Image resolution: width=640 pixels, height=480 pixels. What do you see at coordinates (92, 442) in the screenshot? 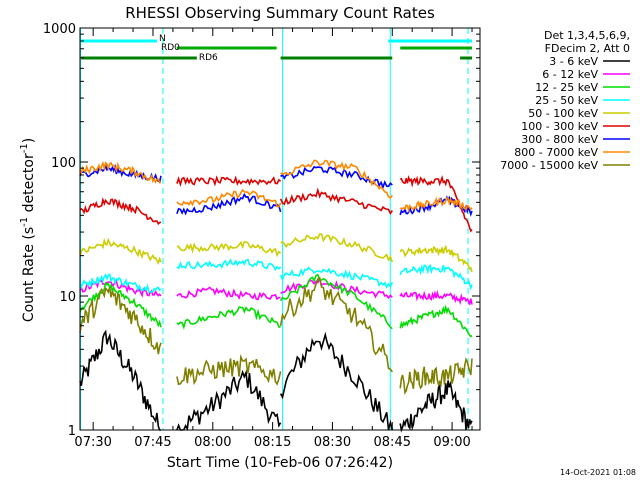
I see `x-tick-label: 07:30` at bounding box center [92, 442].